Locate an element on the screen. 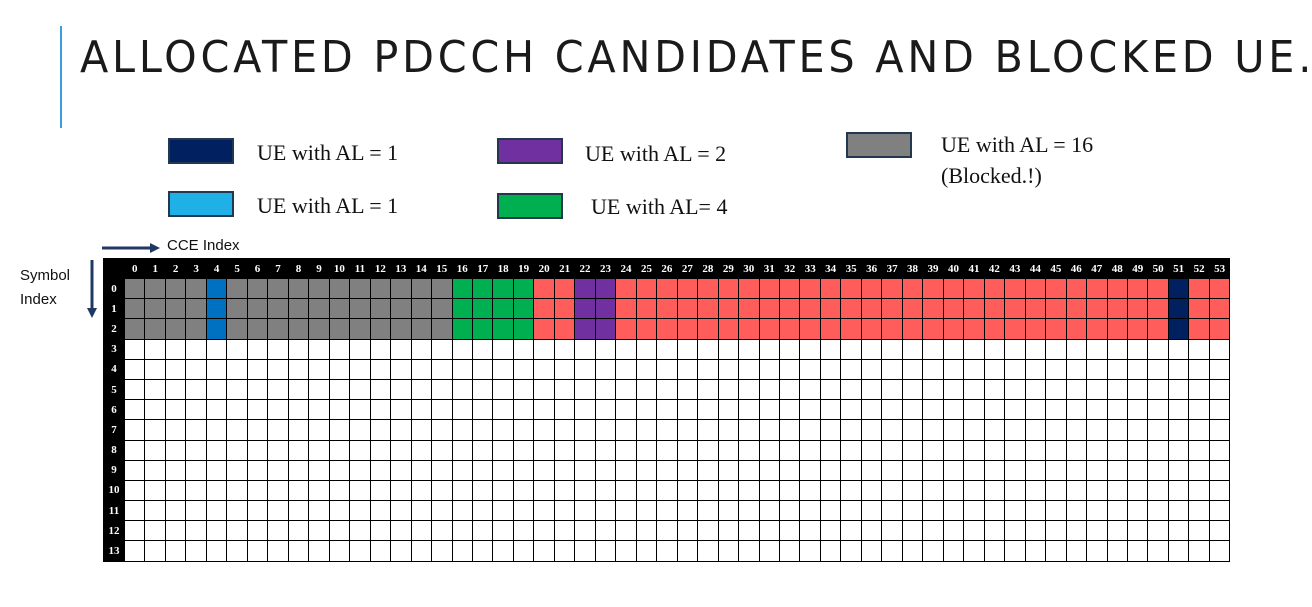 The image size is (1312, 607). symbol-index-6: 6 is located at coordinates (114, 410).